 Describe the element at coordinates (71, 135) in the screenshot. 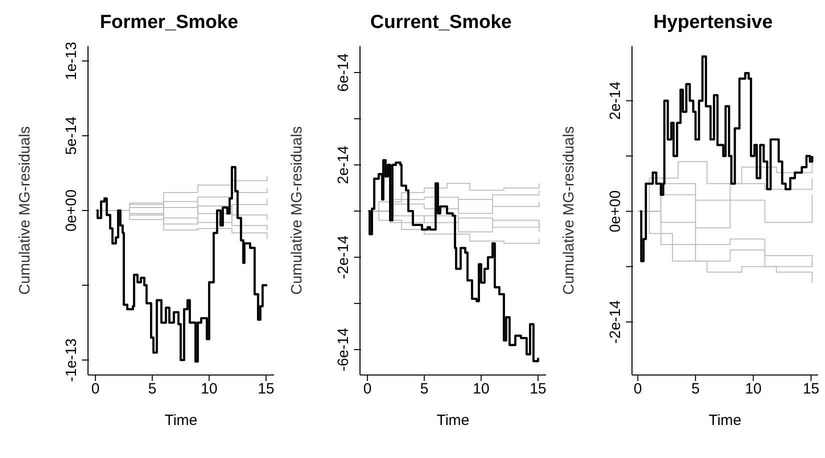

I see `y-tick-label: 5e-14` at that location.